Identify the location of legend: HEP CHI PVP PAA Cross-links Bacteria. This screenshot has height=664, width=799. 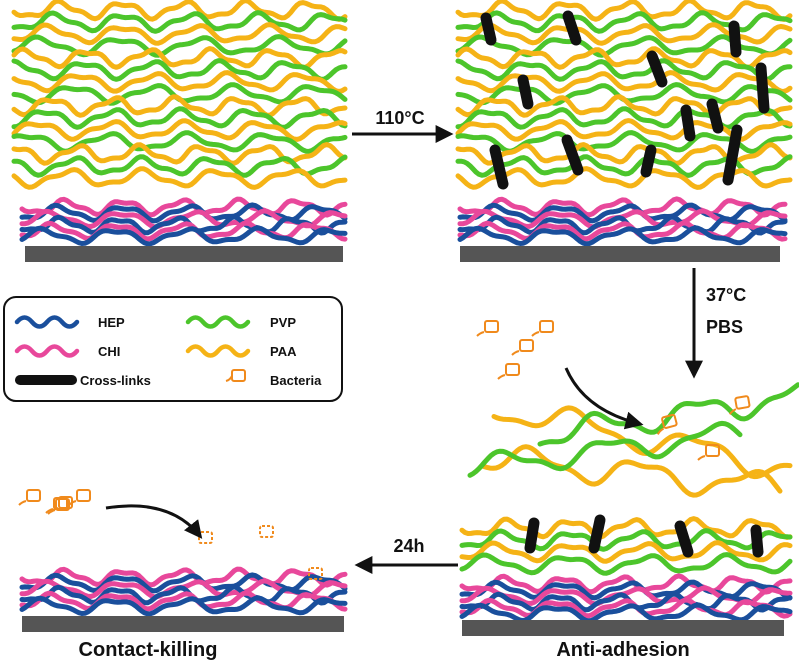
(173, 349).